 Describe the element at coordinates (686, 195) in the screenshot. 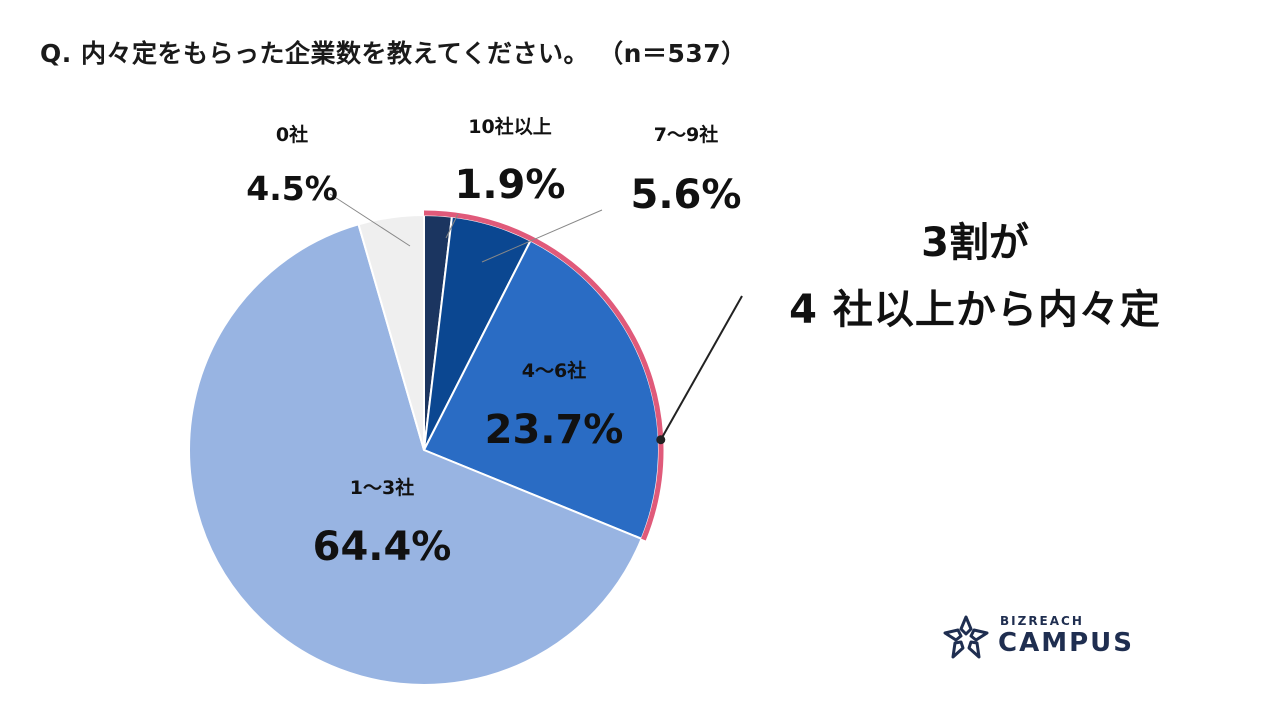

I see `slice-value-1: 5.6%` at that location.